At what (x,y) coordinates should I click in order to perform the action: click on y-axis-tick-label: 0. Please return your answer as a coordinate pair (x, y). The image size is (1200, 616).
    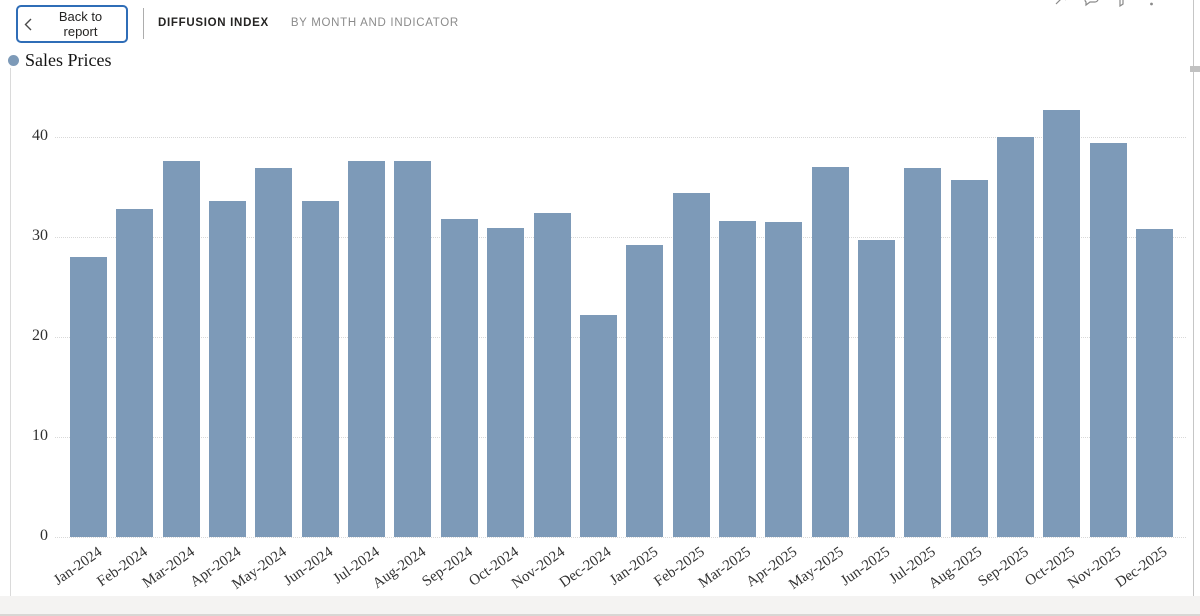
    Looking at the image, I should click on (44, 535).